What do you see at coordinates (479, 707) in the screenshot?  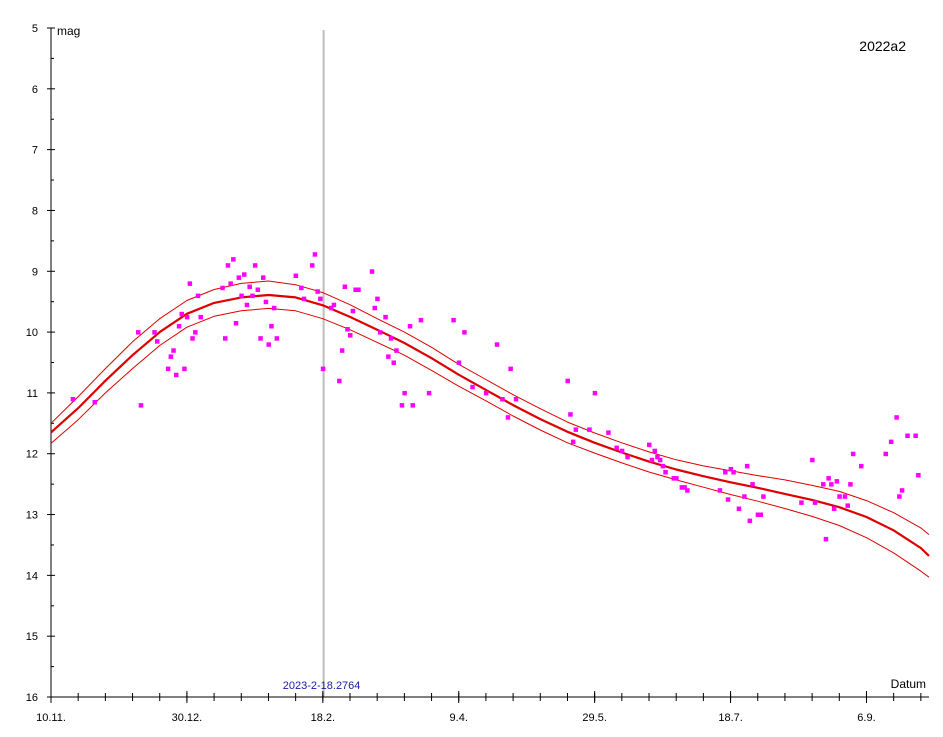 I see `x-ticks: 10.11. 30.12. 18.2. 9.4. 29.5. 18.7. 6.9.` at bounding box center [479, 707].